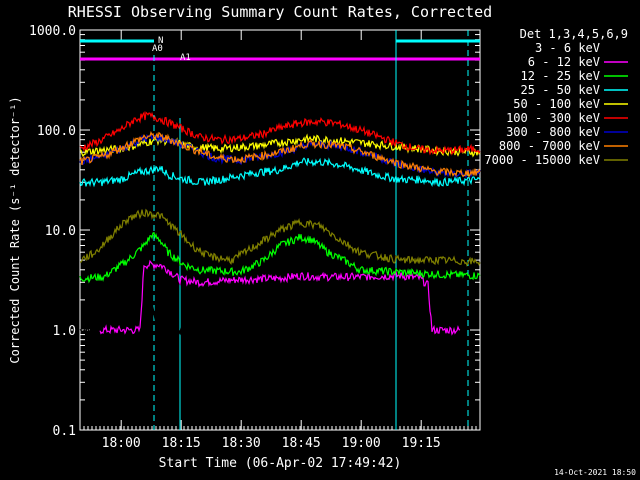 This screenshot has height=480, width=640. I want to click on y-tick-label: 0.1, so click(64, 431).